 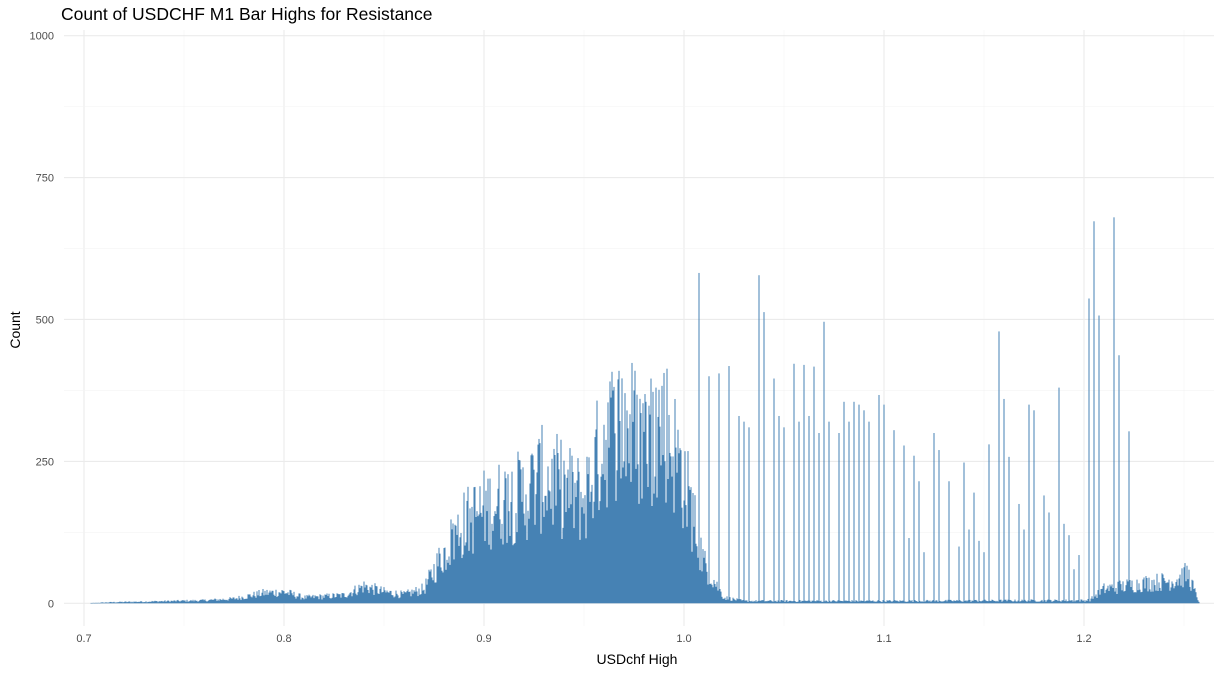 I want to click on x-tick-label: 1.1, so click(x=883, y=639).